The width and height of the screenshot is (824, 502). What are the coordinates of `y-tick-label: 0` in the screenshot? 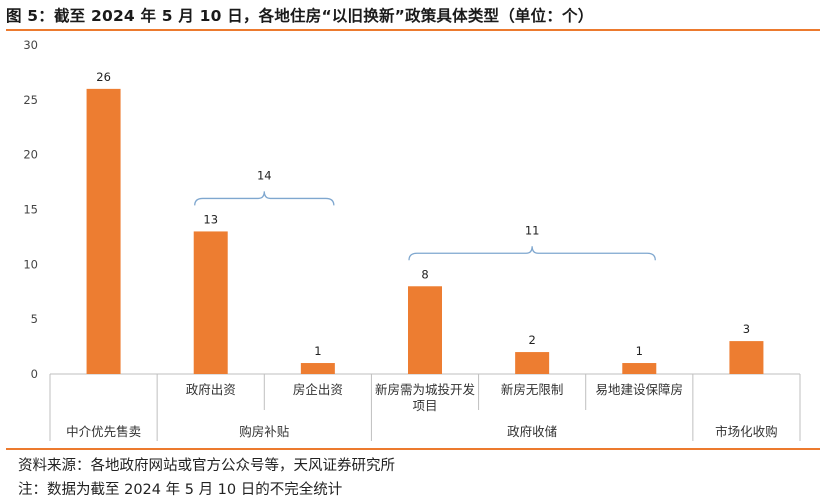 It's located at (34, 374).